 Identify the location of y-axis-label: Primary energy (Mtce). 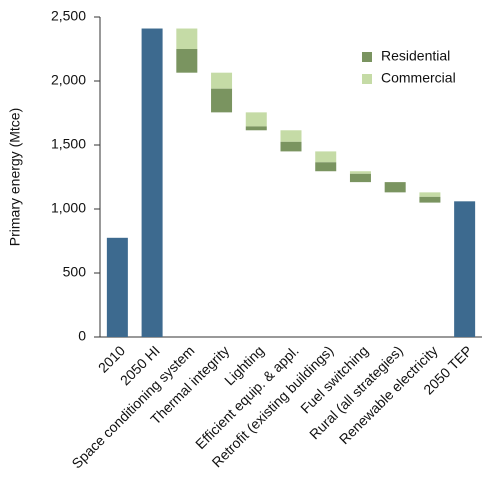
(15, 177).